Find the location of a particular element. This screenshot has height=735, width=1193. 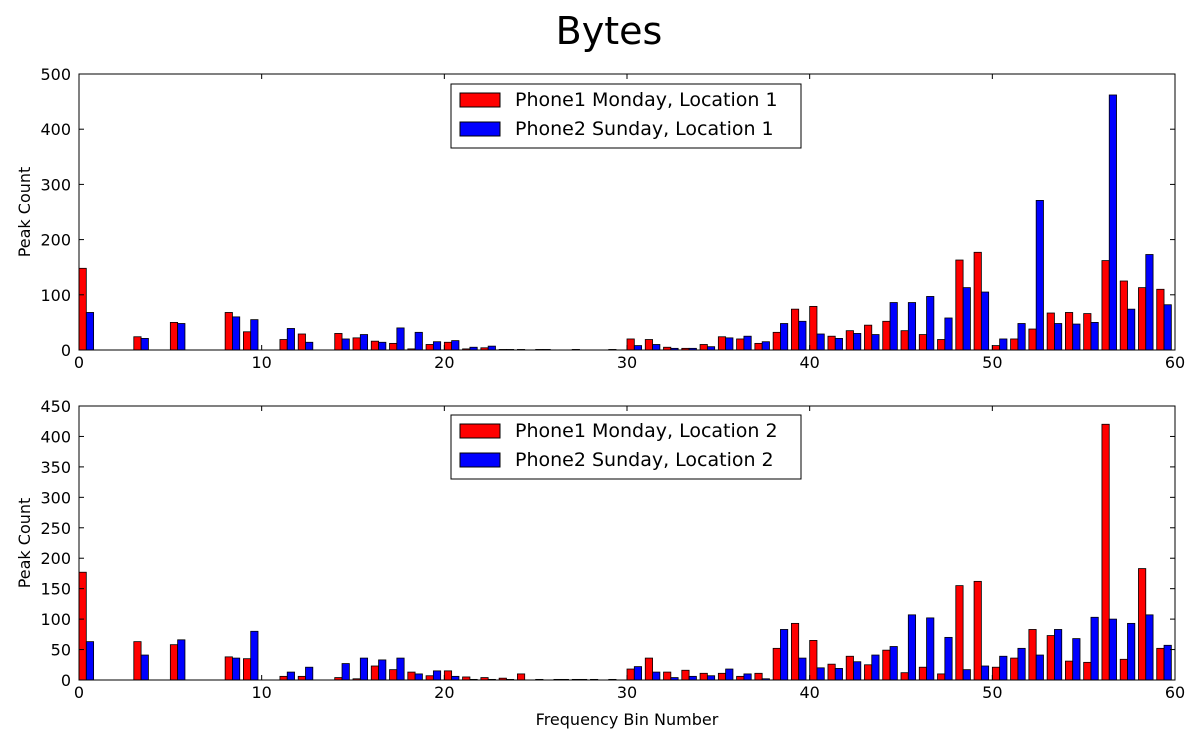

x-tick-label: 50 is located at coordinates (992, 692).